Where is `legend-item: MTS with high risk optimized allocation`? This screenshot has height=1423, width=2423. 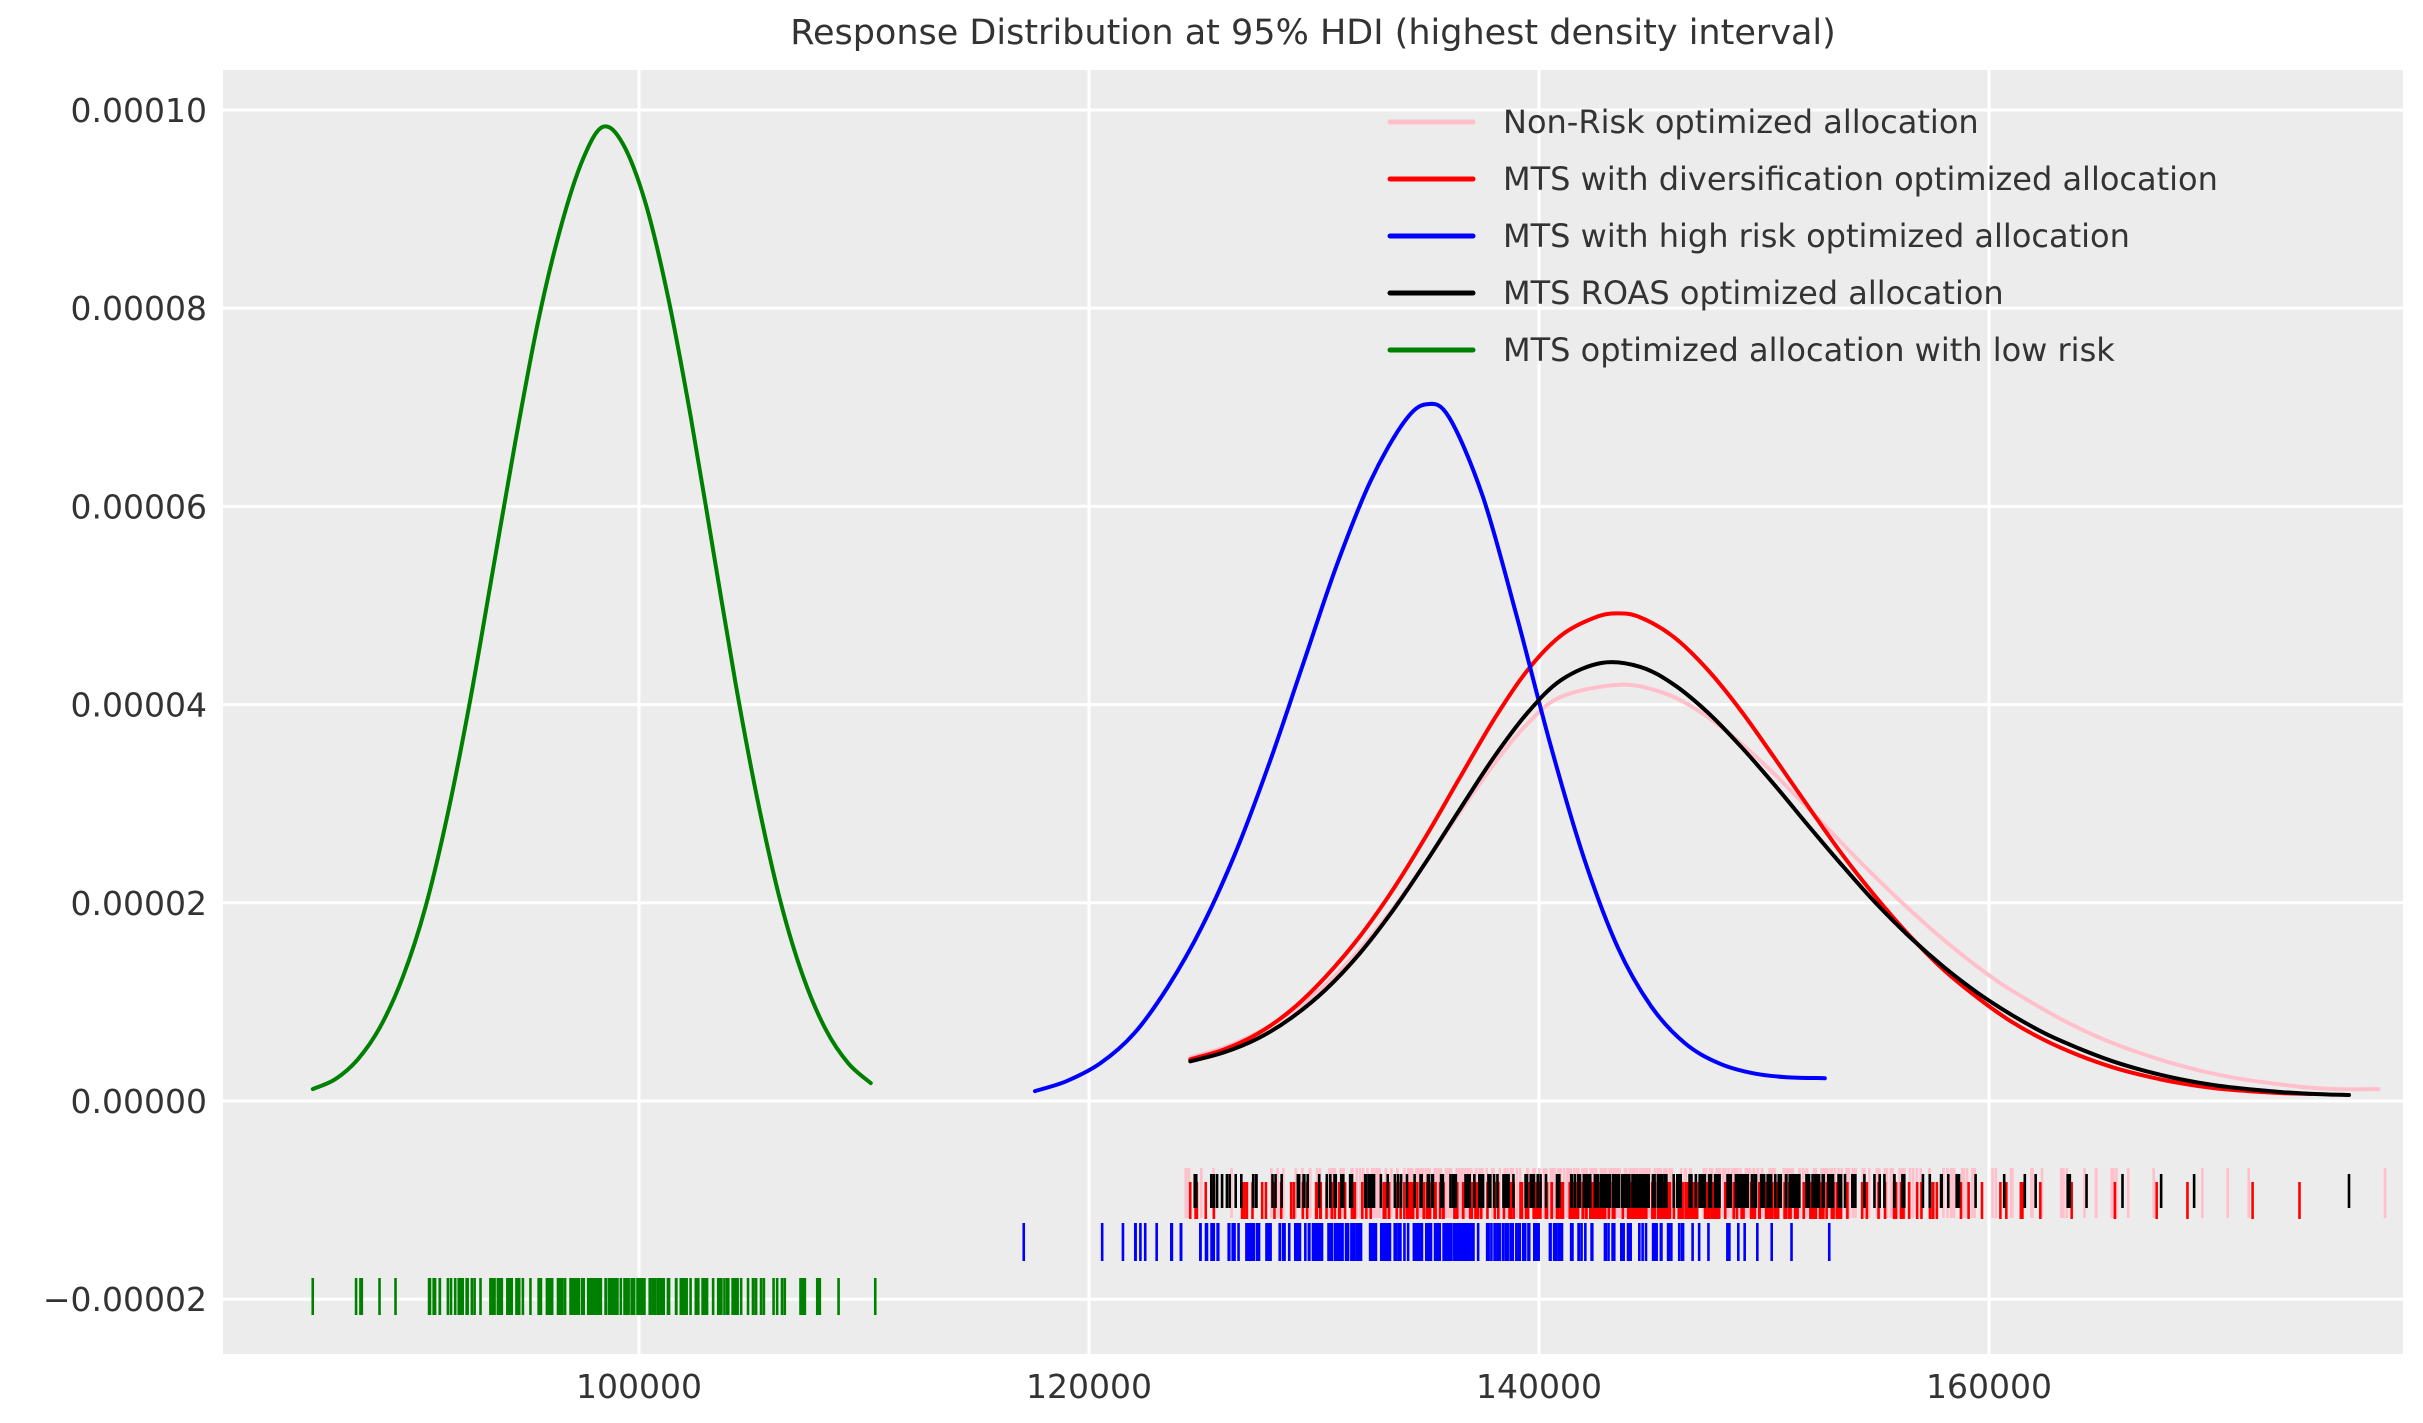
legend-item: MTS with high risk optimized allocation is located at coordinates (1758, 236).